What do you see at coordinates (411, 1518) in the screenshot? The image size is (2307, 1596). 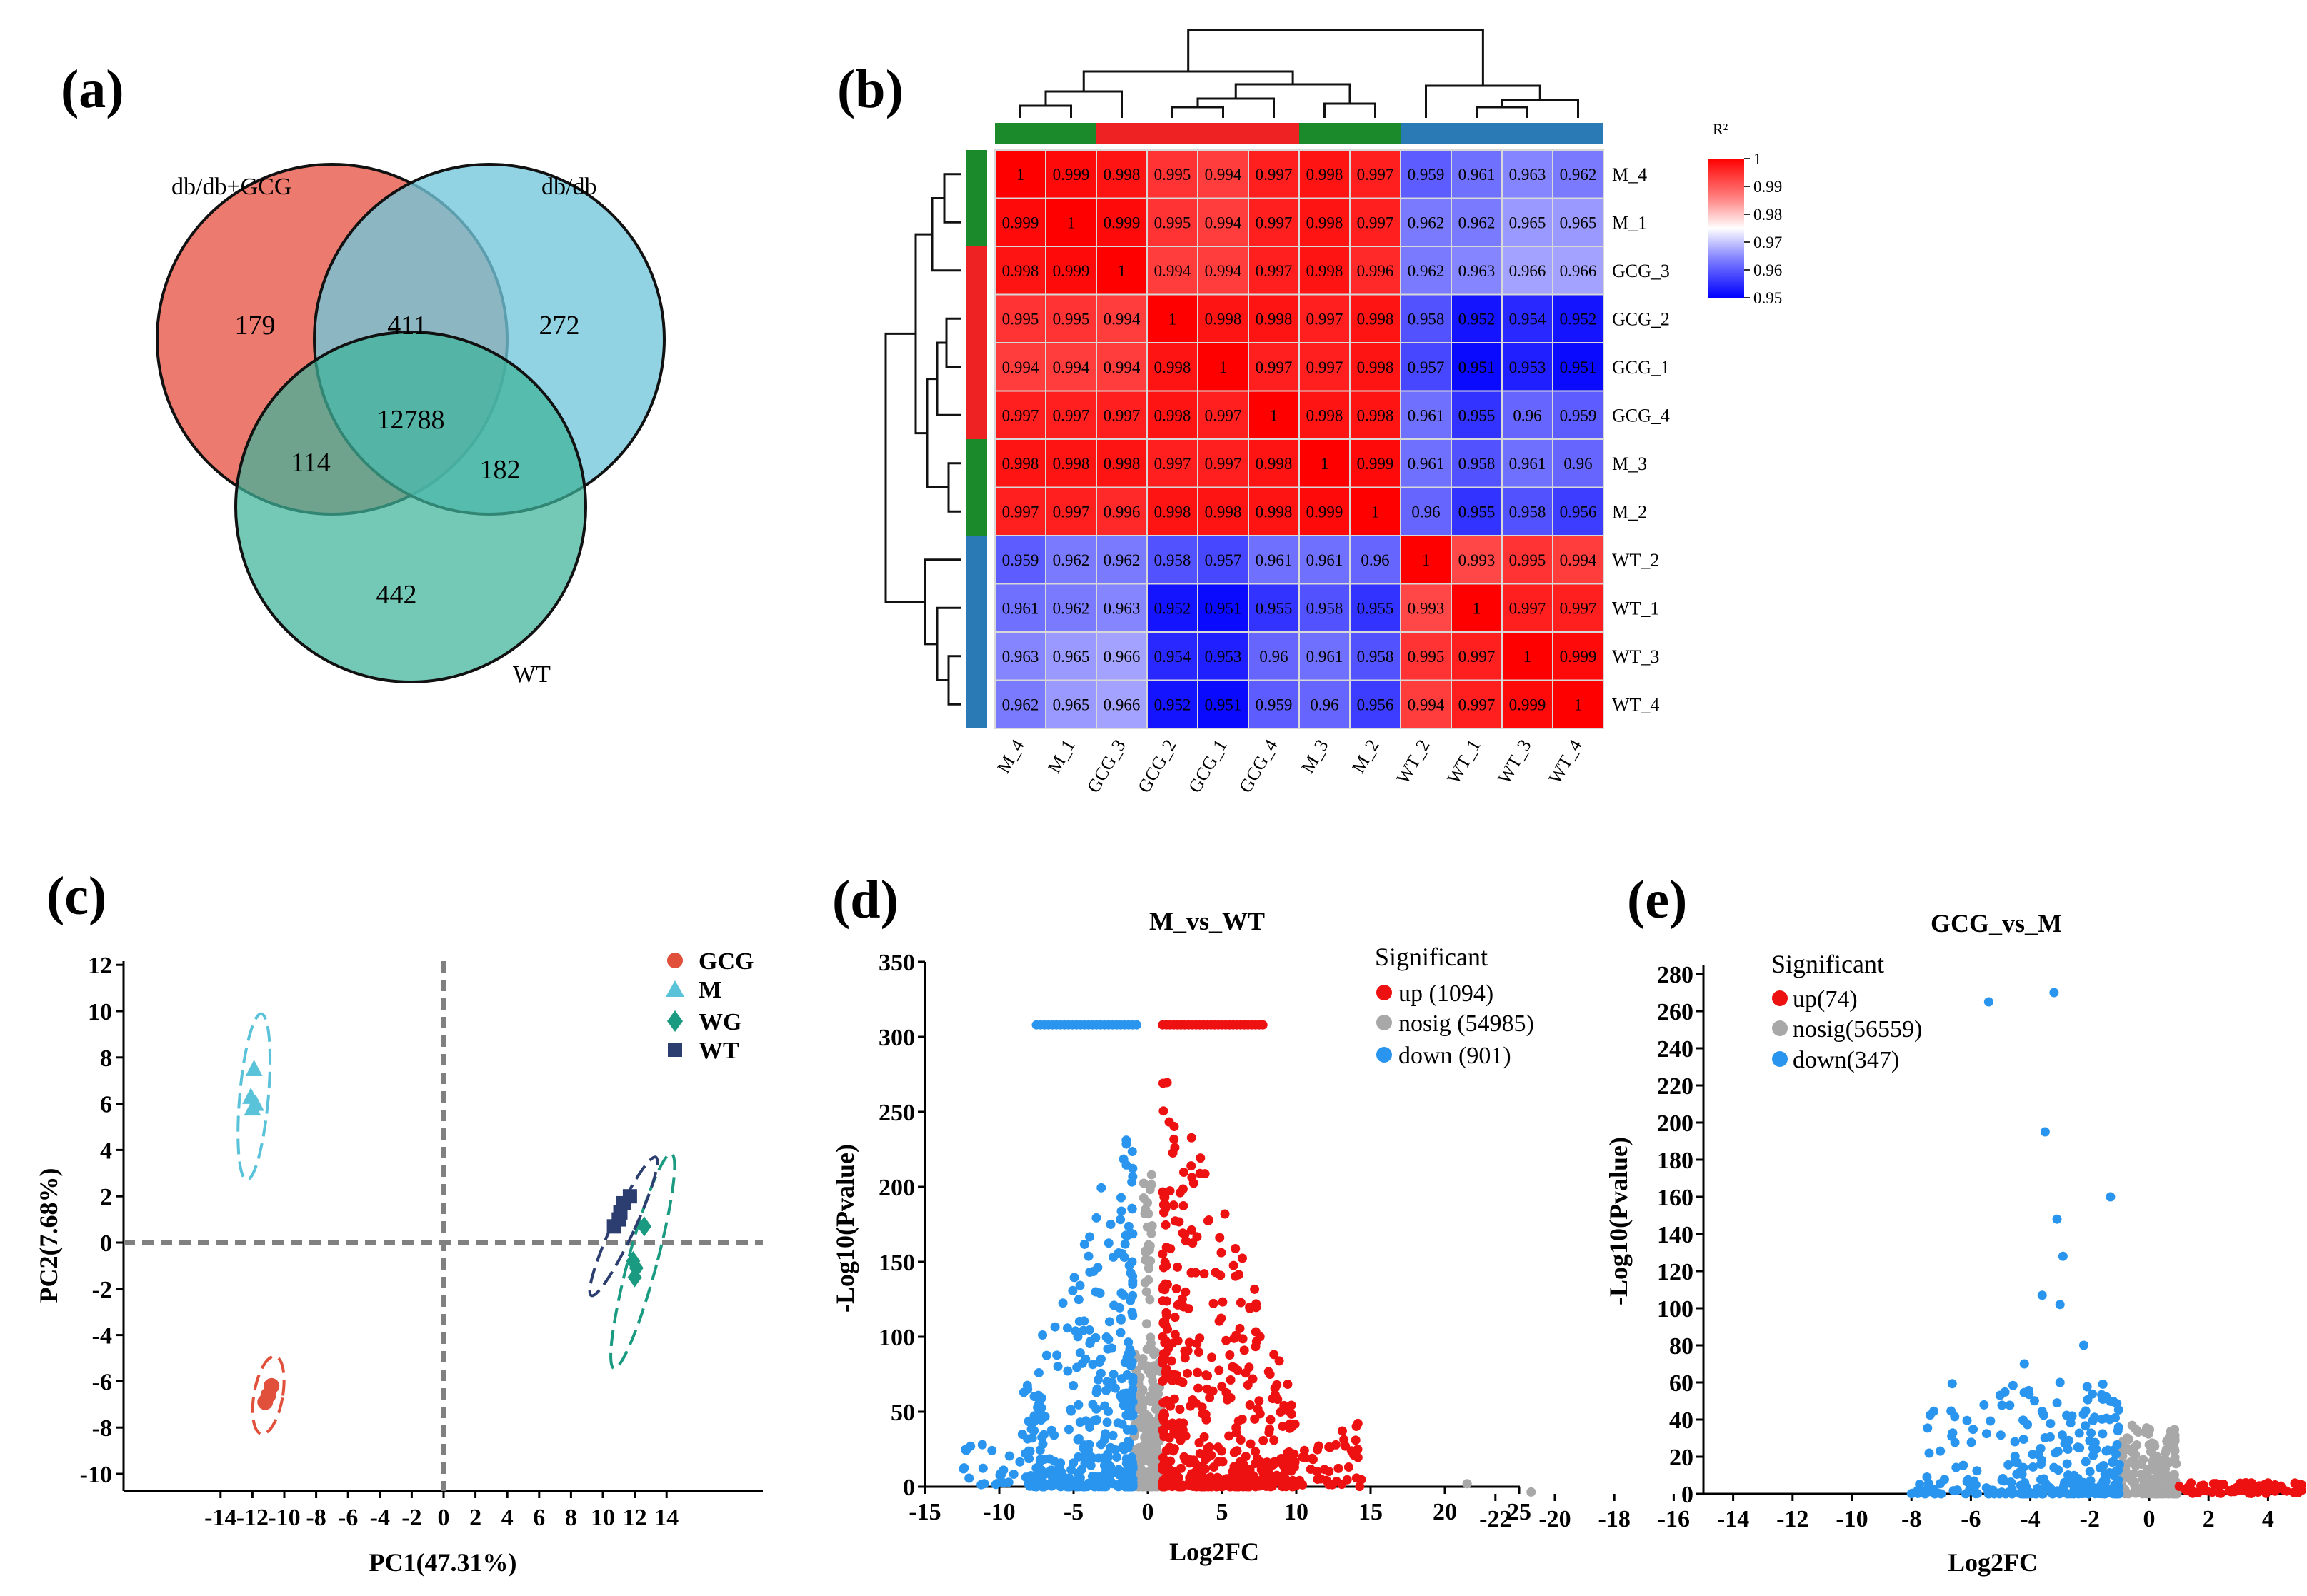 I see `x-tick-label: -2` at bounding box center [411, 1518].